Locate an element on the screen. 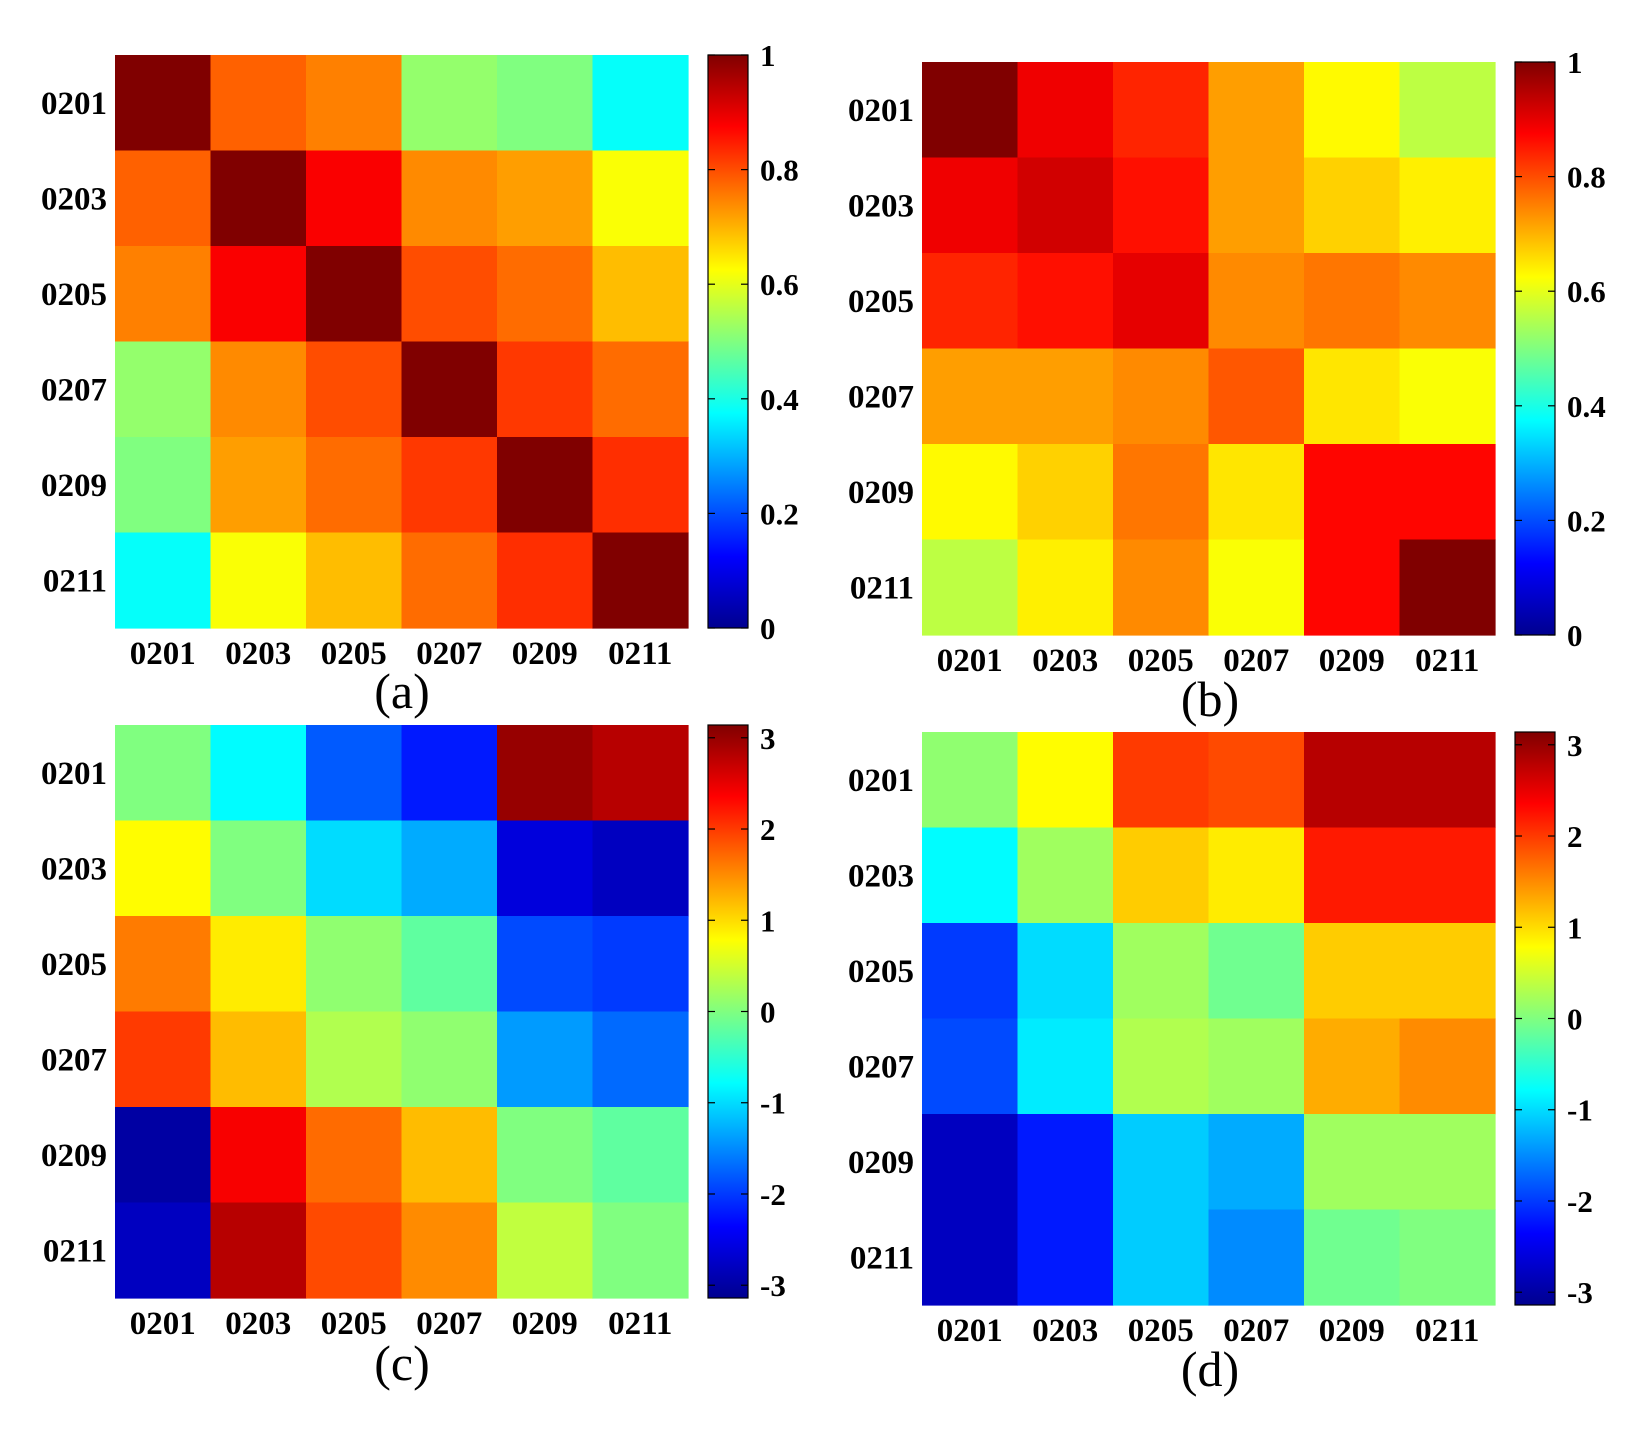 Image resolution: width=1637 pixels, height=1430 pixels. colorbar-tick-label: 2 is located at coordinates (768, 829).